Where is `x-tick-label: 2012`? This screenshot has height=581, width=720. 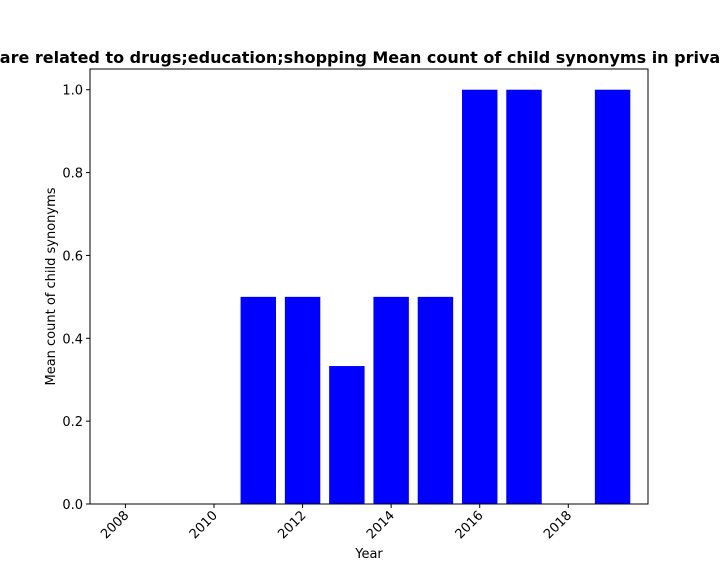 x-tick-label: 2012 is located at coordinates (292, 525).